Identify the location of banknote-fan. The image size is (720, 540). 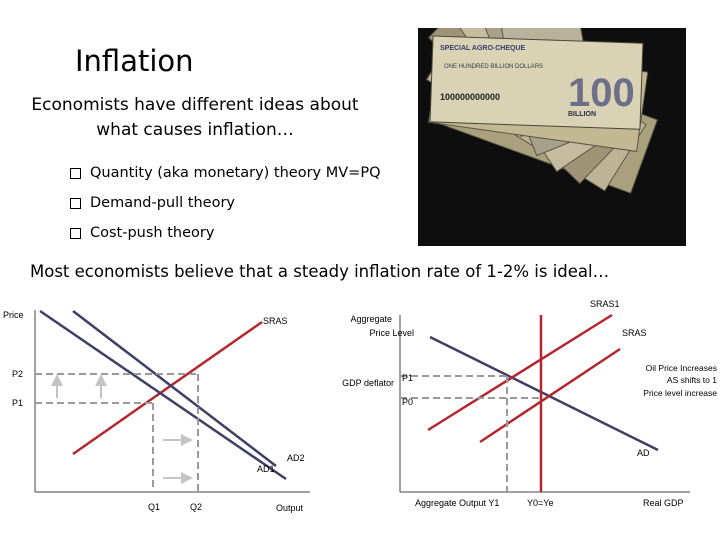
(541, 111).